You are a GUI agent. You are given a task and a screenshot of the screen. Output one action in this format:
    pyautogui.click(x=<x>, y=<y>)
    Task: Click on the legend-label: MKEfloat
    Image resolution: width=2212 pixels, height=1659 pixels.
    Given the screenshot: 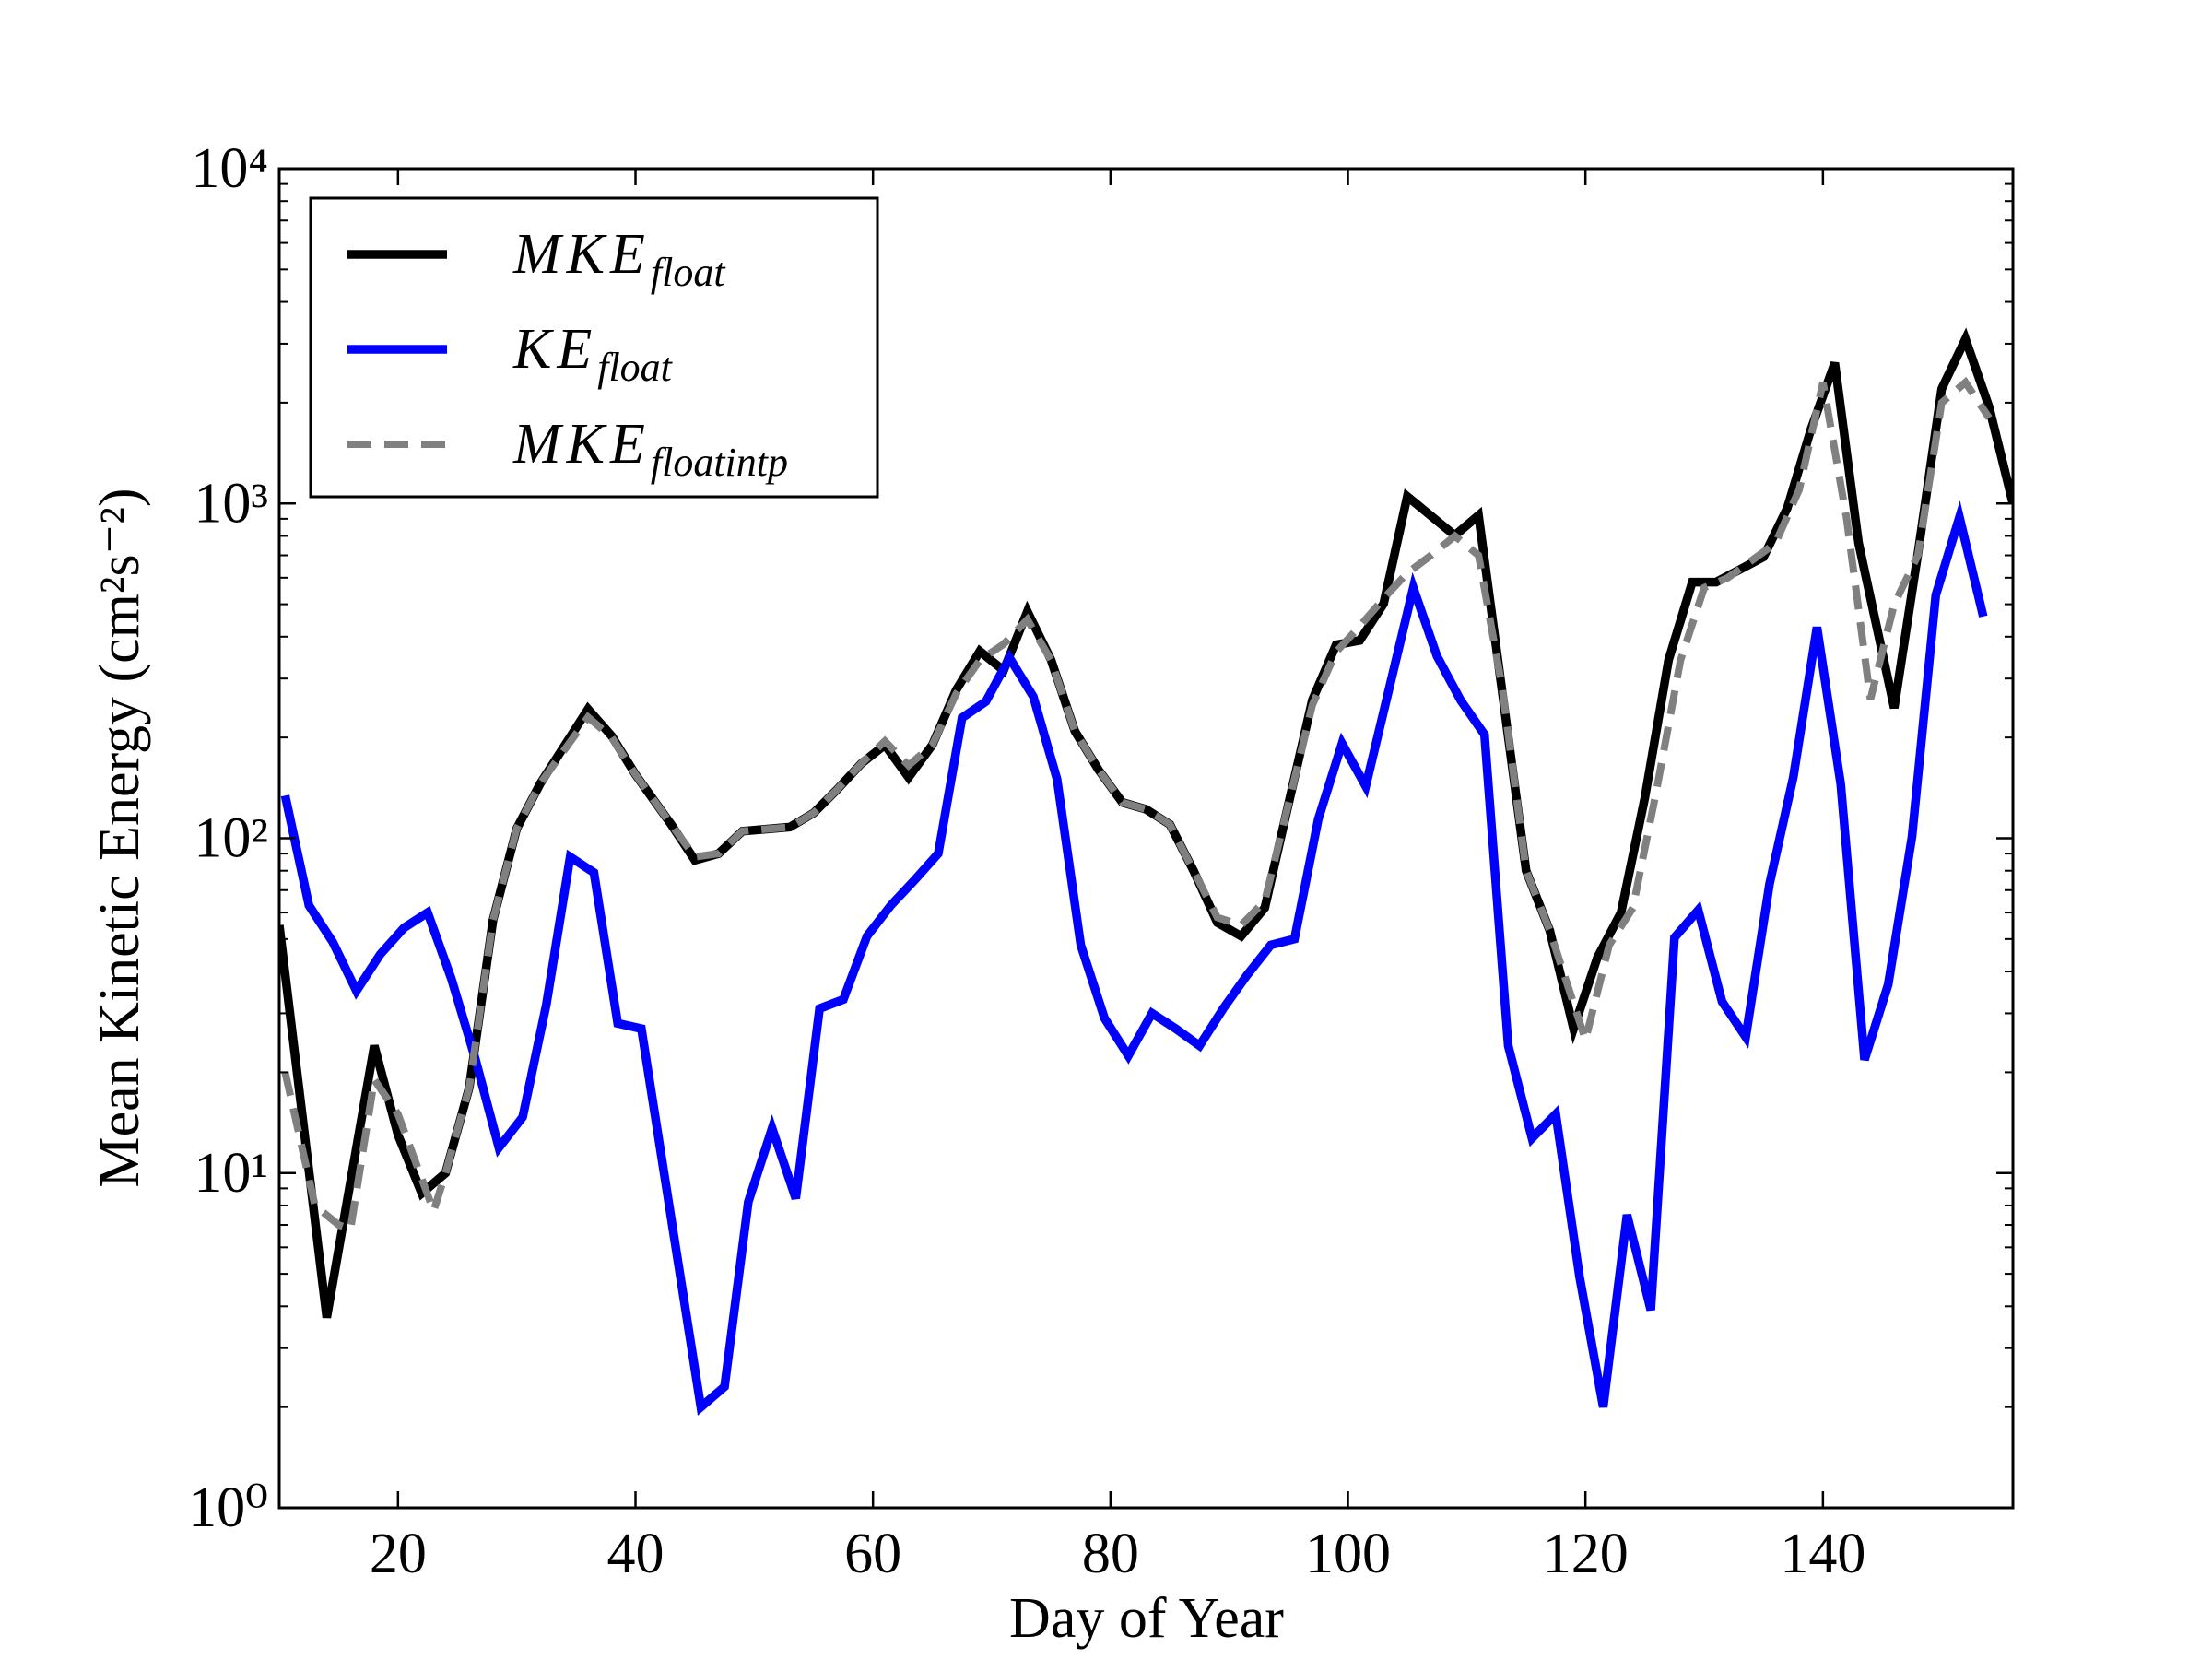 What is the action you would take?
    pyautogui.click(x=619, y=259)
    